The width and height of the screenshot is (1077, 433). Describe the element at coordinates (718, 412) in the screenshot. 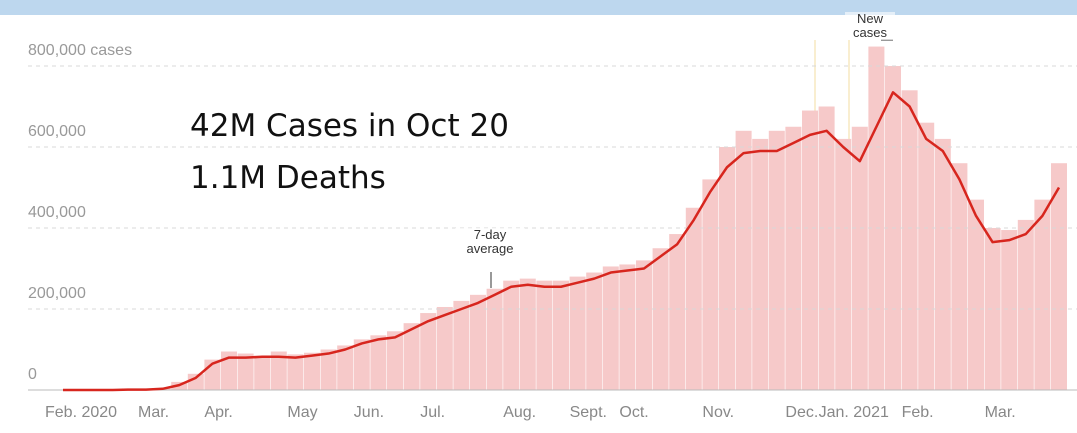

I see `x-tick-label: Nov.` at that location.